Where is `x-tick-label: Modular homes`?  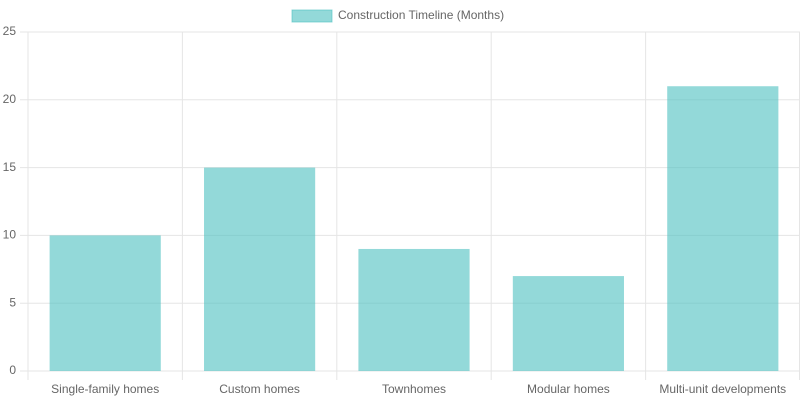
x-tick-label: Modular homes is located at coordinates (568, 389).